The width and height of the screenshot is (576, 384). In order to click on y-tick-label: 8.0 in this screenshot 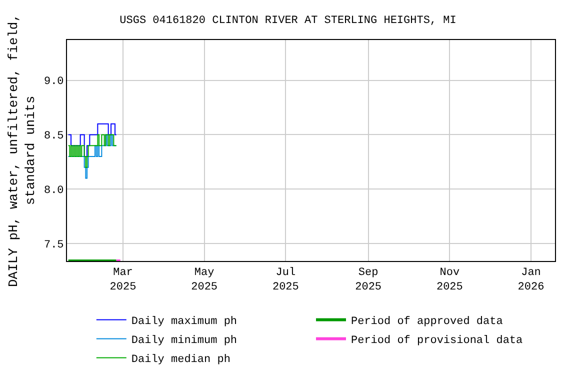, I will do `click(54, 191)`.